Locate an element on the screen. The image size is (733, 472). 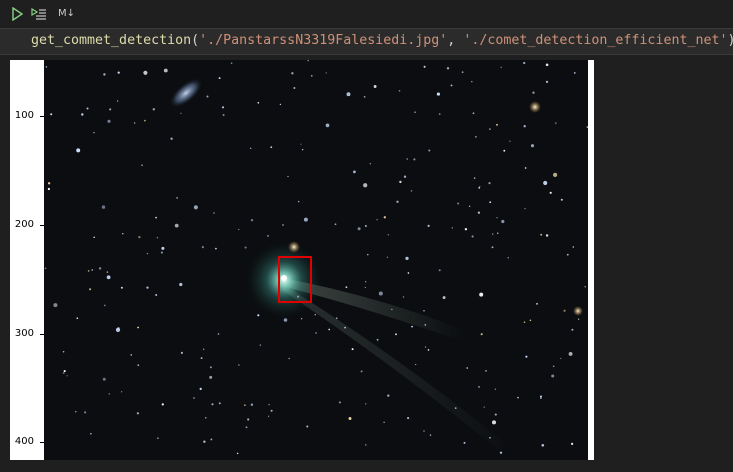
y-tick-100: 100 is located at coordinates (27, 119).